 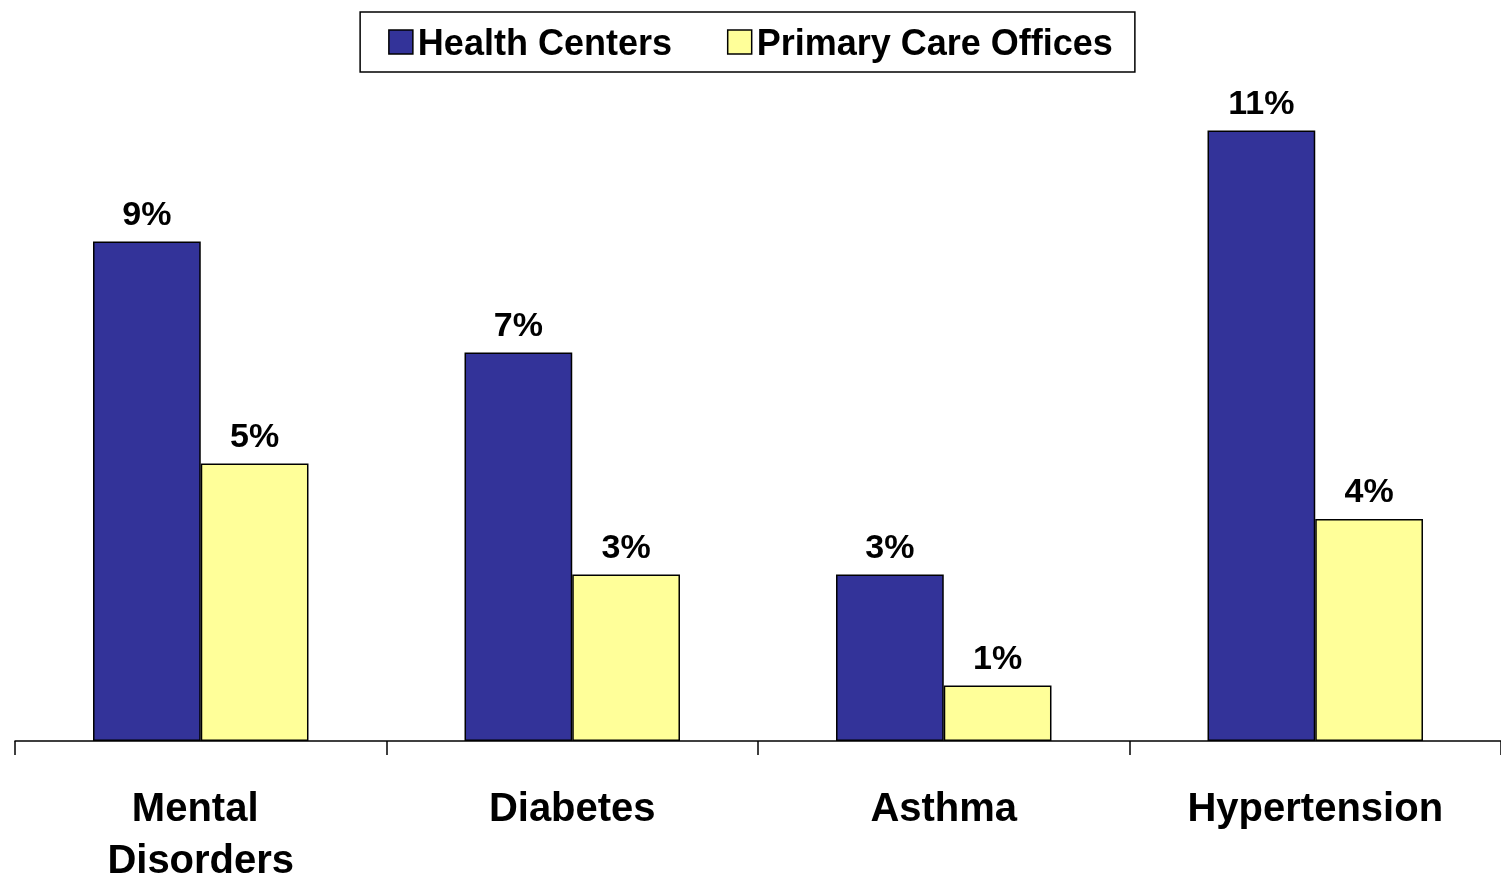 I want to click on legend-label: Health Centers, so click(x=544, y=42).